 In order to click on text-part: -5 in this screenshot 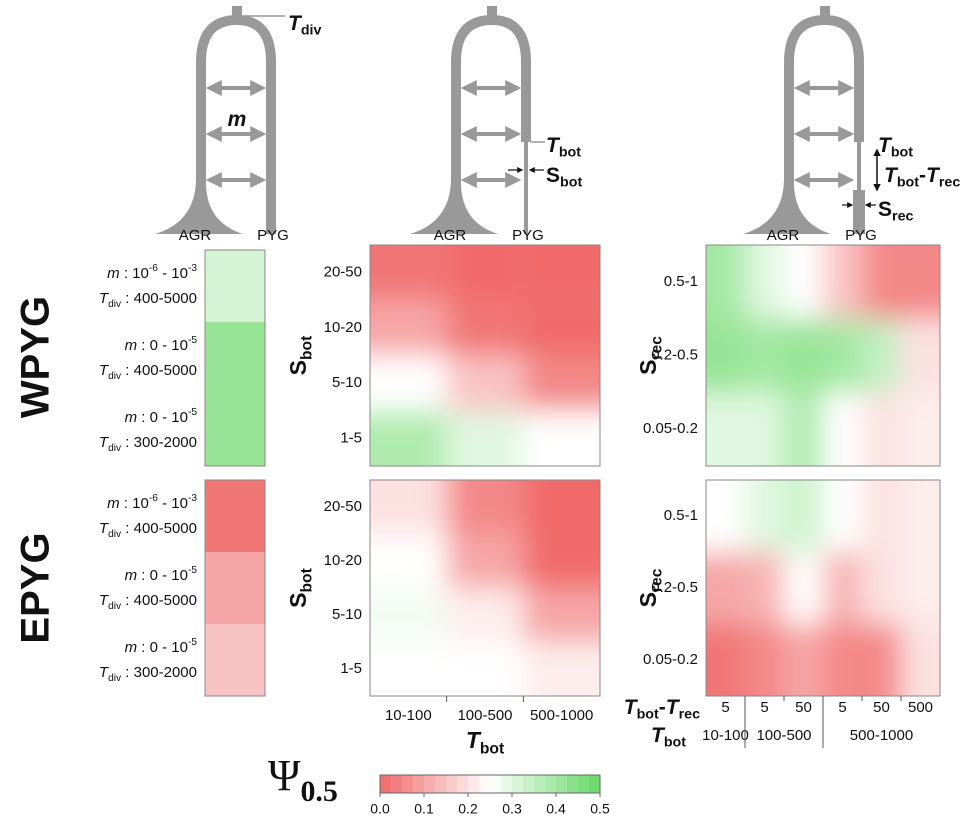, I will do `click(192, 340)`.